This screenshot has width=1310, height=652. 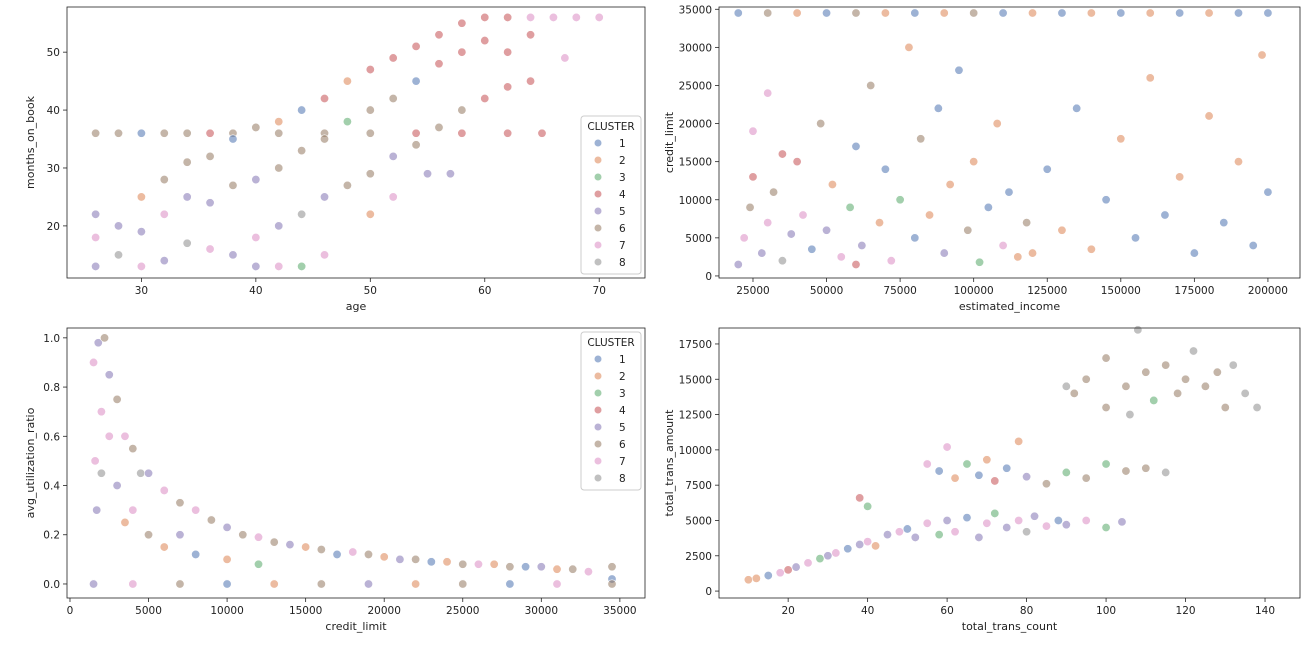 What do you see at coordinates (30, 462) in the screenshot?
I see `y-axis-label: avg_utilization_ratio` at bounding box center [30, 462].